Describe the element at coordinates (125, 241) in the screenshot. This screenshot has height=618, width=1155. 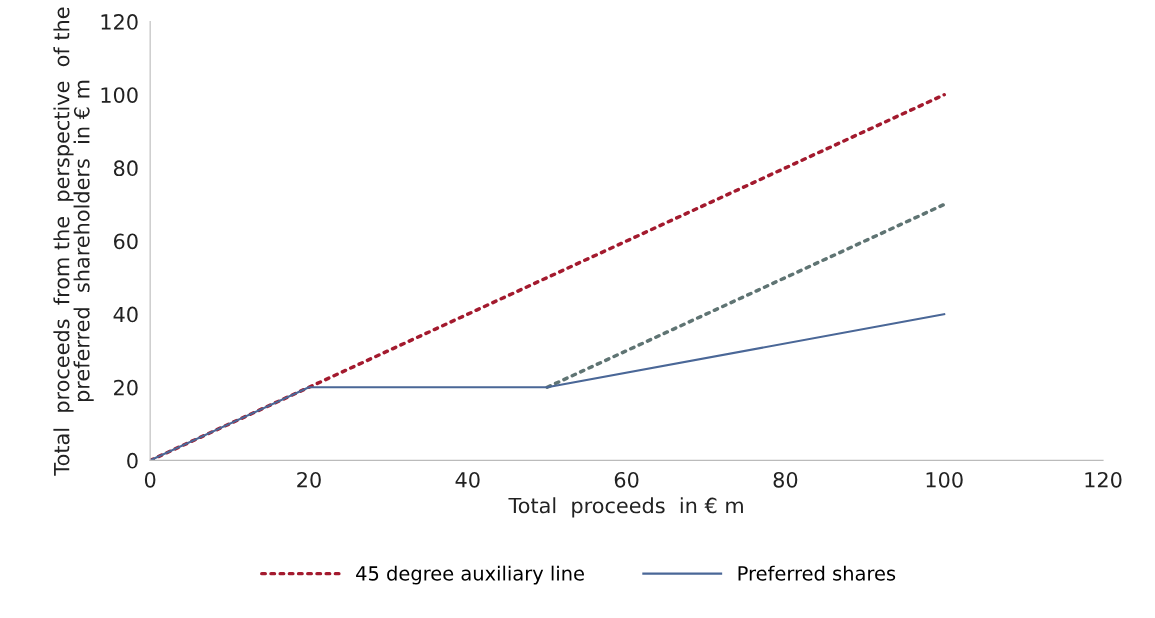
I see `y-tick-label: 60` at that location.